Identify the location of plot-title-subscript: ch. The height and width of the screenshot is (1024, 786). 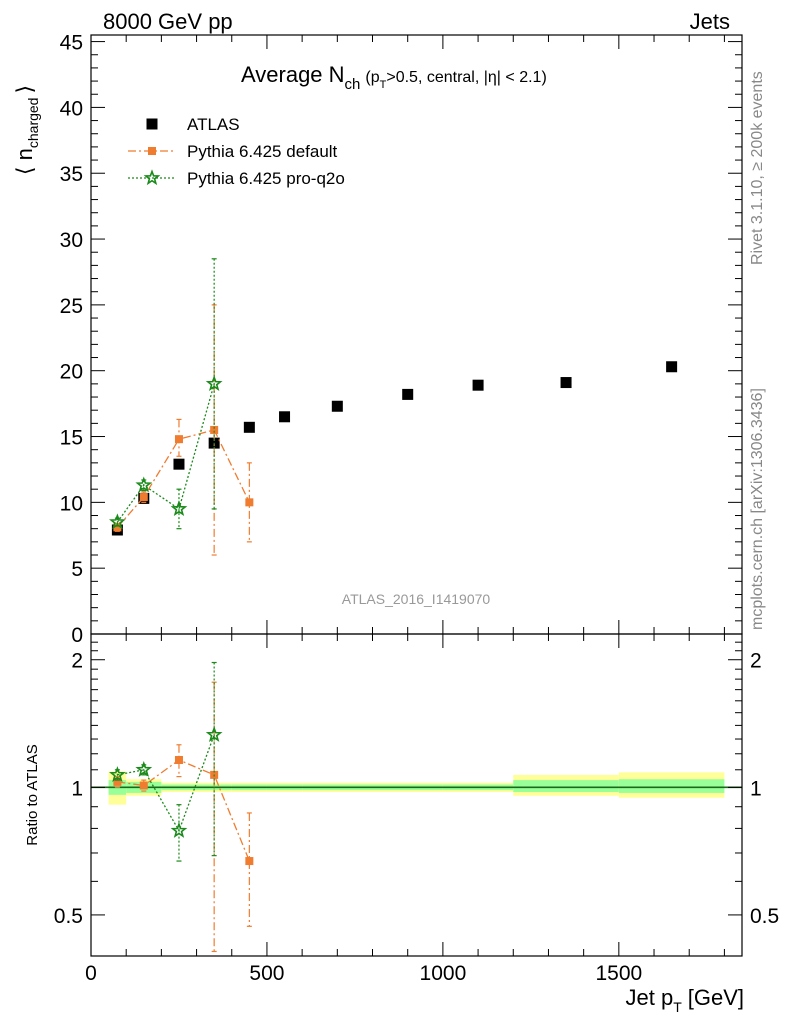
(353, 84).